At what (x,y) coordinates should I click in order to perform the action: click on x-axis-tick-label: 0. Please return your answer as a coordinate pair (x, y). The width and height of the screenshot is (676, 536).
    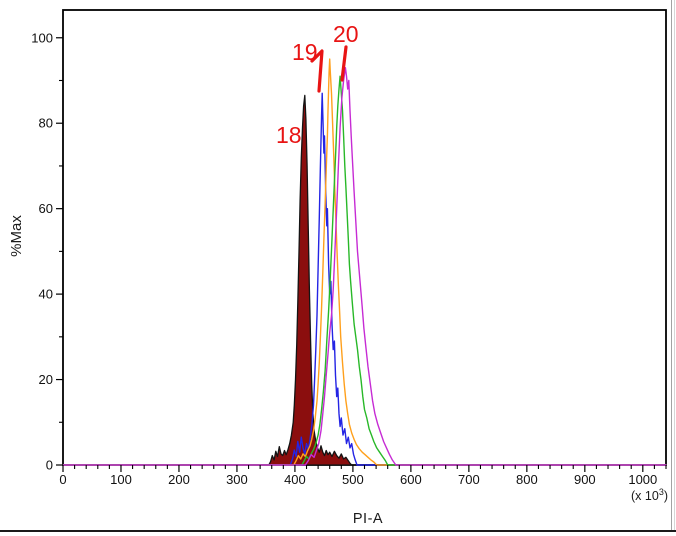
    Looking at the image, I should click on (62, 479).